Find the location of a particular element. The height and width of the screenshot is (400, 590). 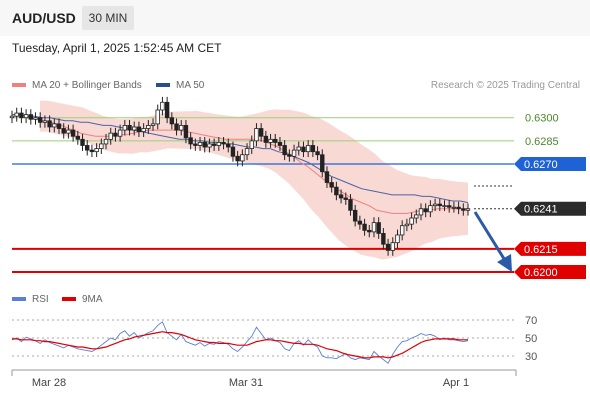

forecast-arrow-head is located at coordinates (504, 263).